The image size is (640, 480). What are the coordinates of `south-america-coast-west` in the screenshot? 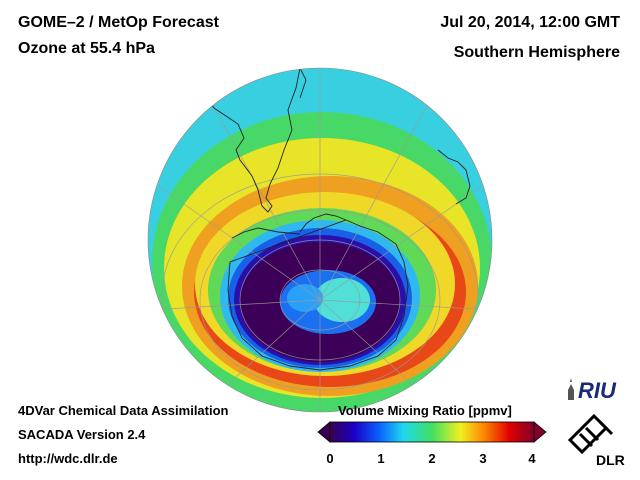 It's located at (303, 83).